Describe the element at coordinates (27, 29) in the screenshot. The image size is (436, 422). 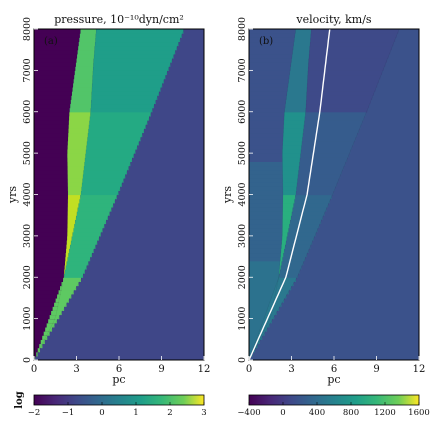
I see `y-tick-label: 8000` at that location.